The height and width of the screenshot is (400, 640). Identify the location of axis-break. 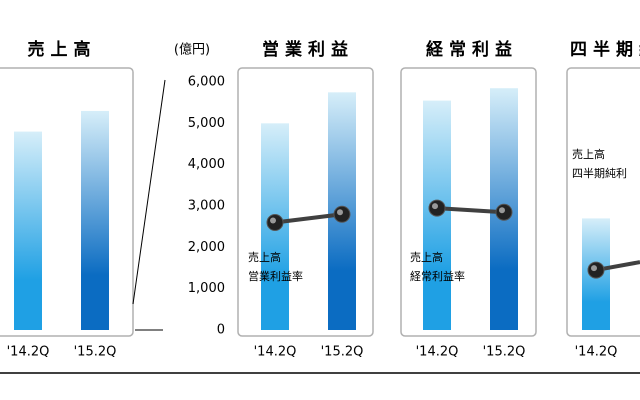
(149, 192).